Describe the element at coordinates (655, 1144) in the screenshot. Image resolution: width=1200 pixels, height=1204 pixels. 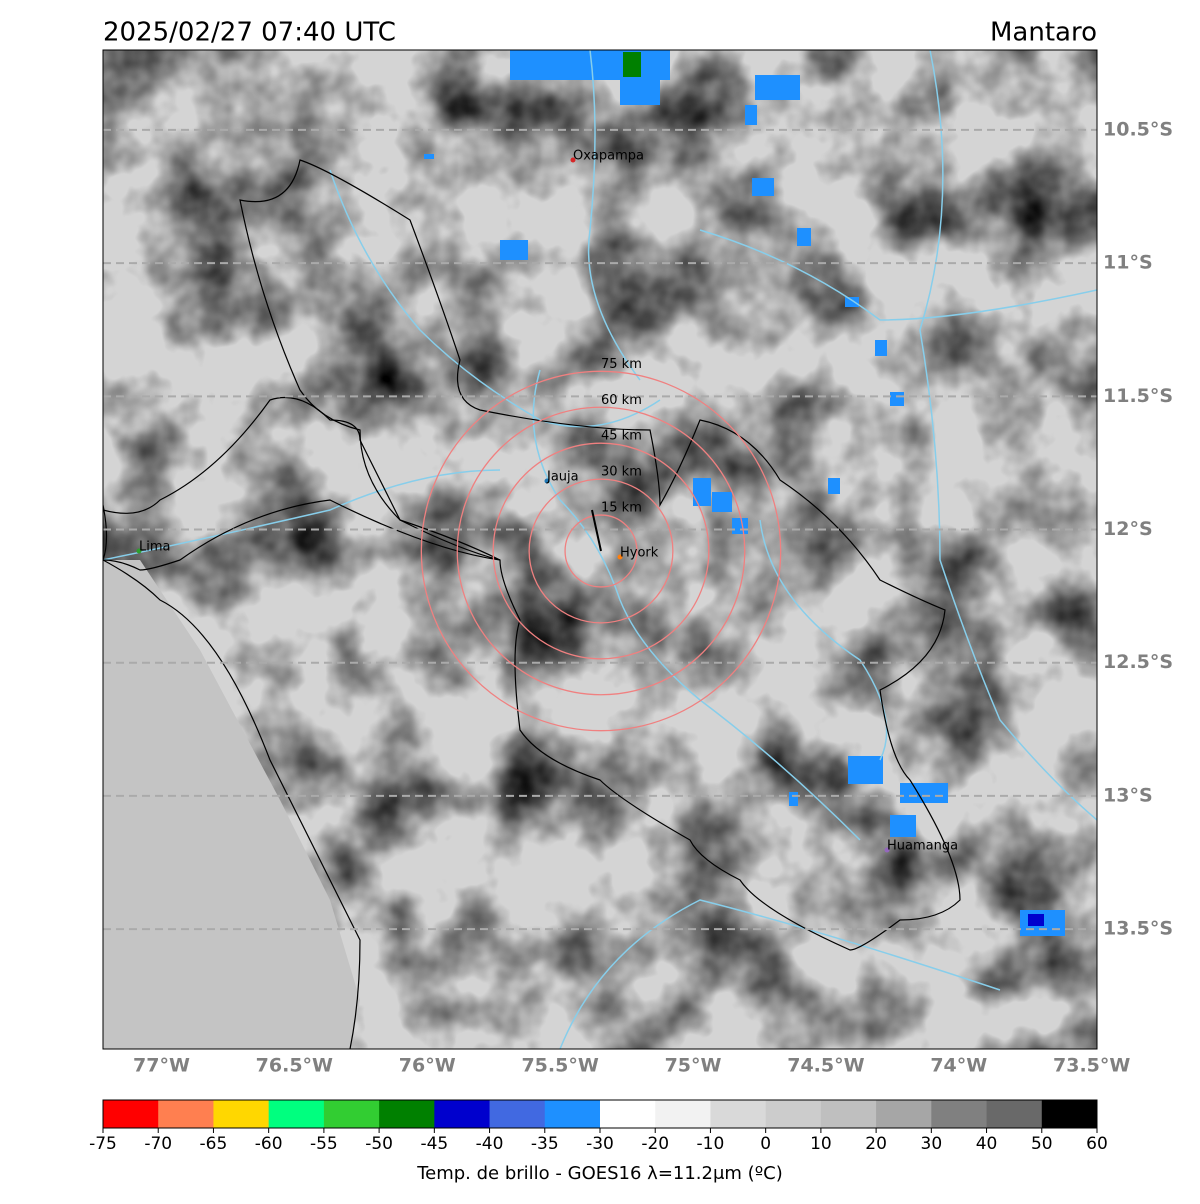
I see `colorbar-tick-label: -20` at that location.